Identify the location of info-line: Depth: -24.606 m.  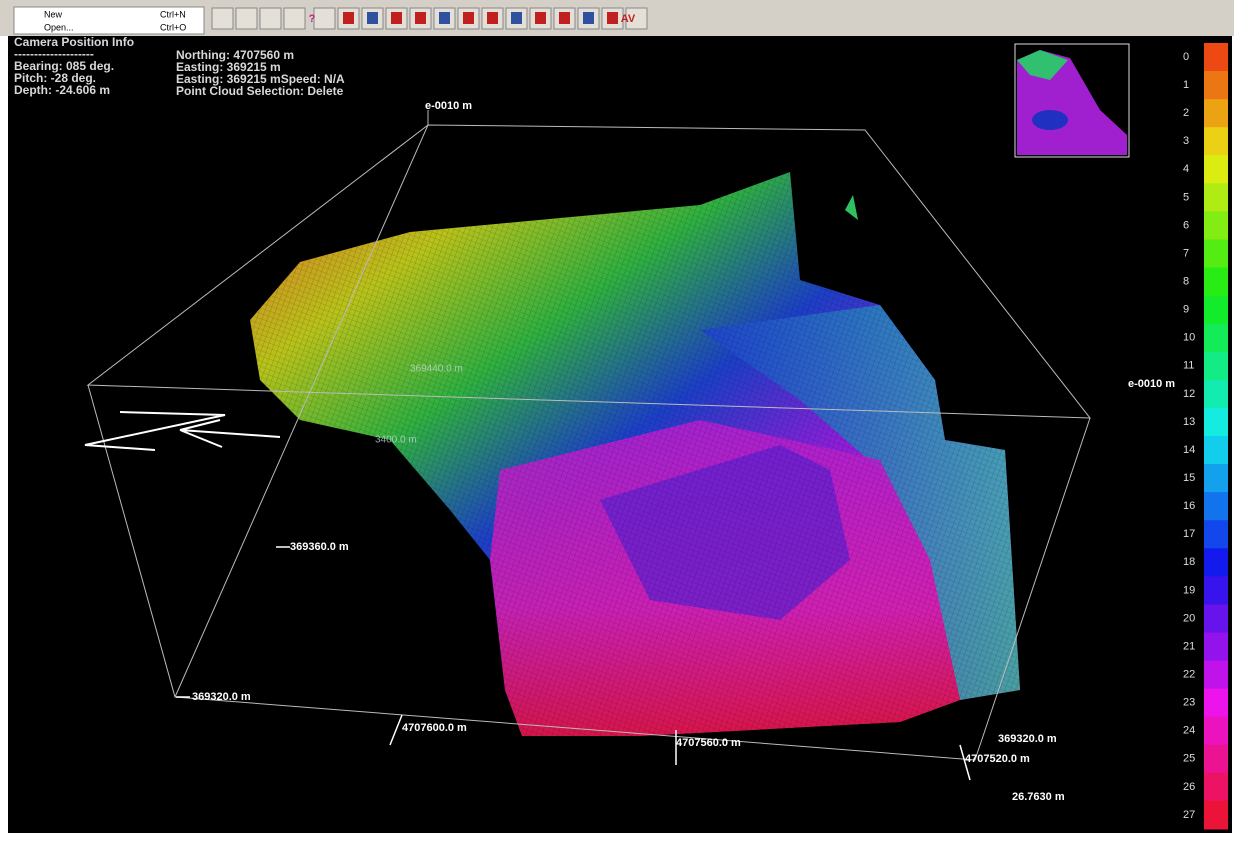
(62, 90).